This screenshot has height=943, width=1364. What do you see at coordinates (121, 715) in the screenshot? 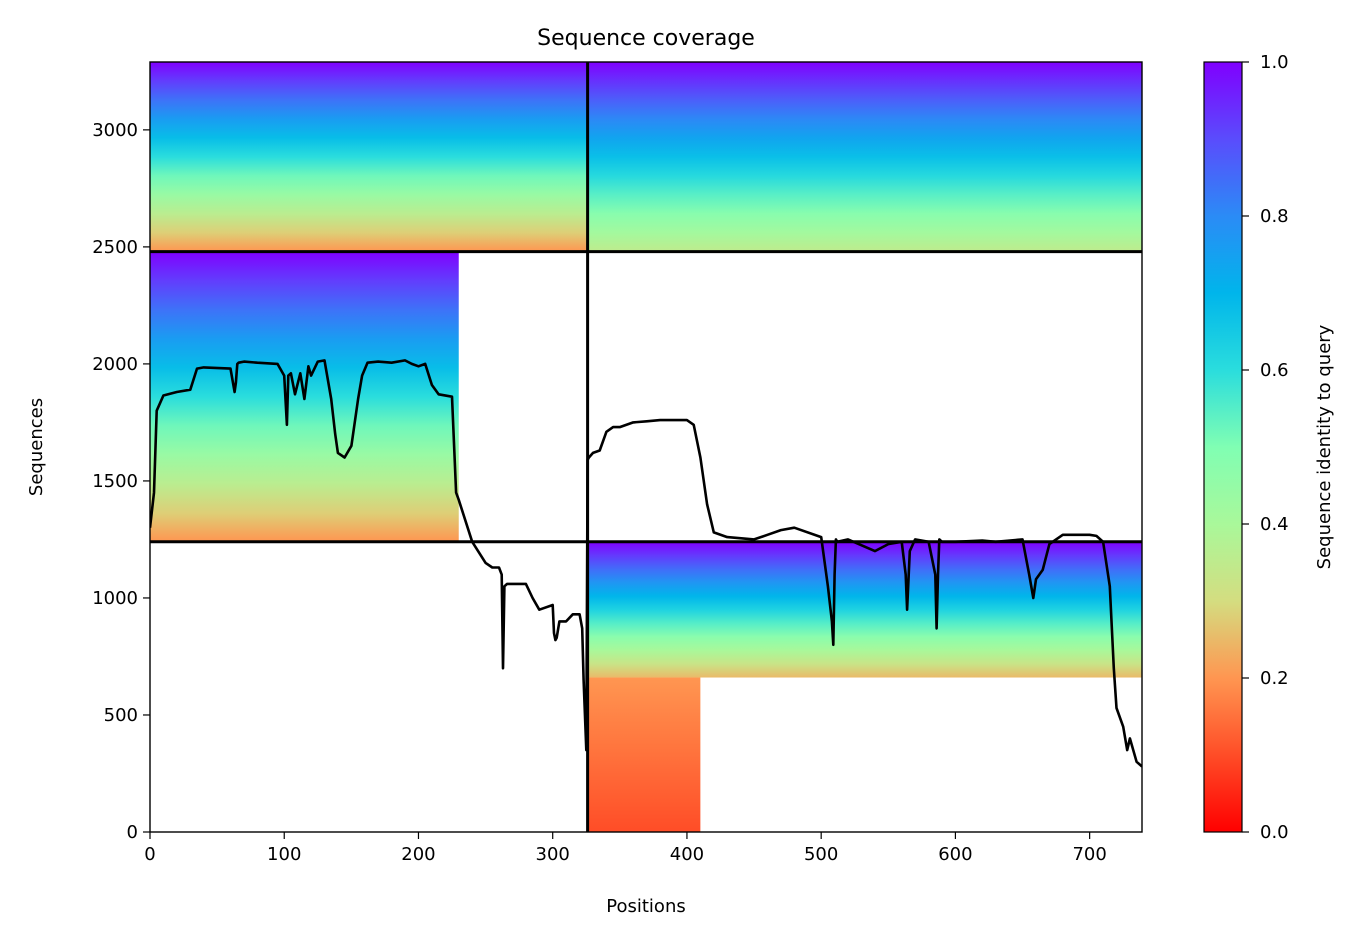
I see `y-tick-label: 500` at bounding box center [121, 715].